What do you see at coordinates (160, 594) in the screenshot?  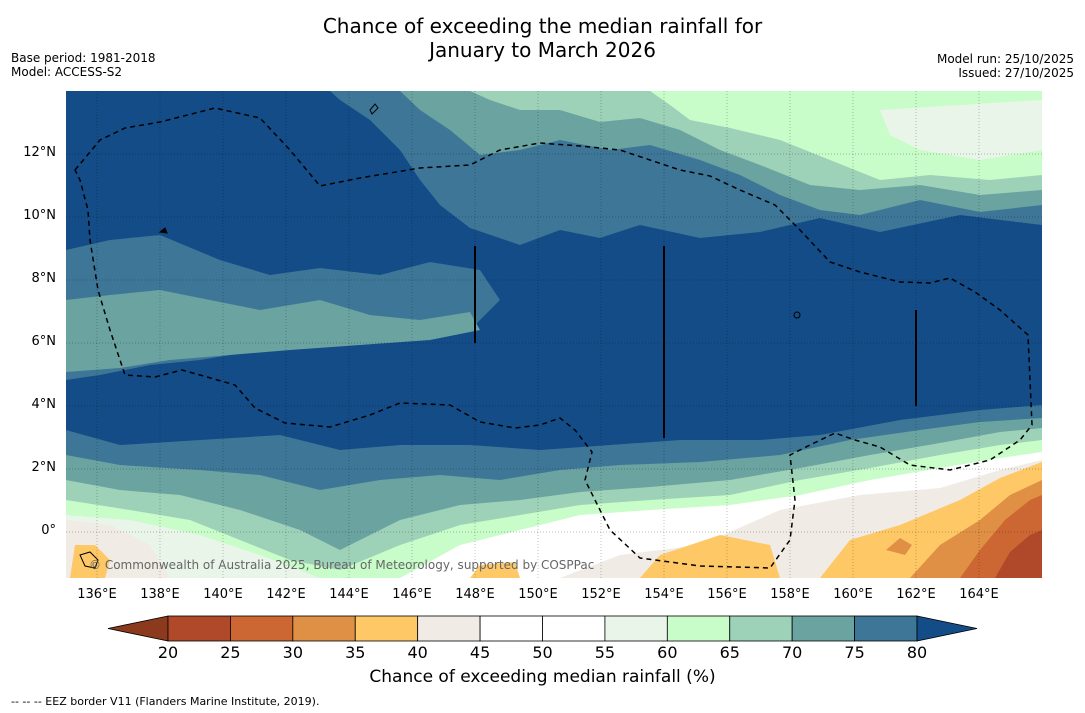 I see `lon-label-138e: 138°E` at bounding box center [160, 594].